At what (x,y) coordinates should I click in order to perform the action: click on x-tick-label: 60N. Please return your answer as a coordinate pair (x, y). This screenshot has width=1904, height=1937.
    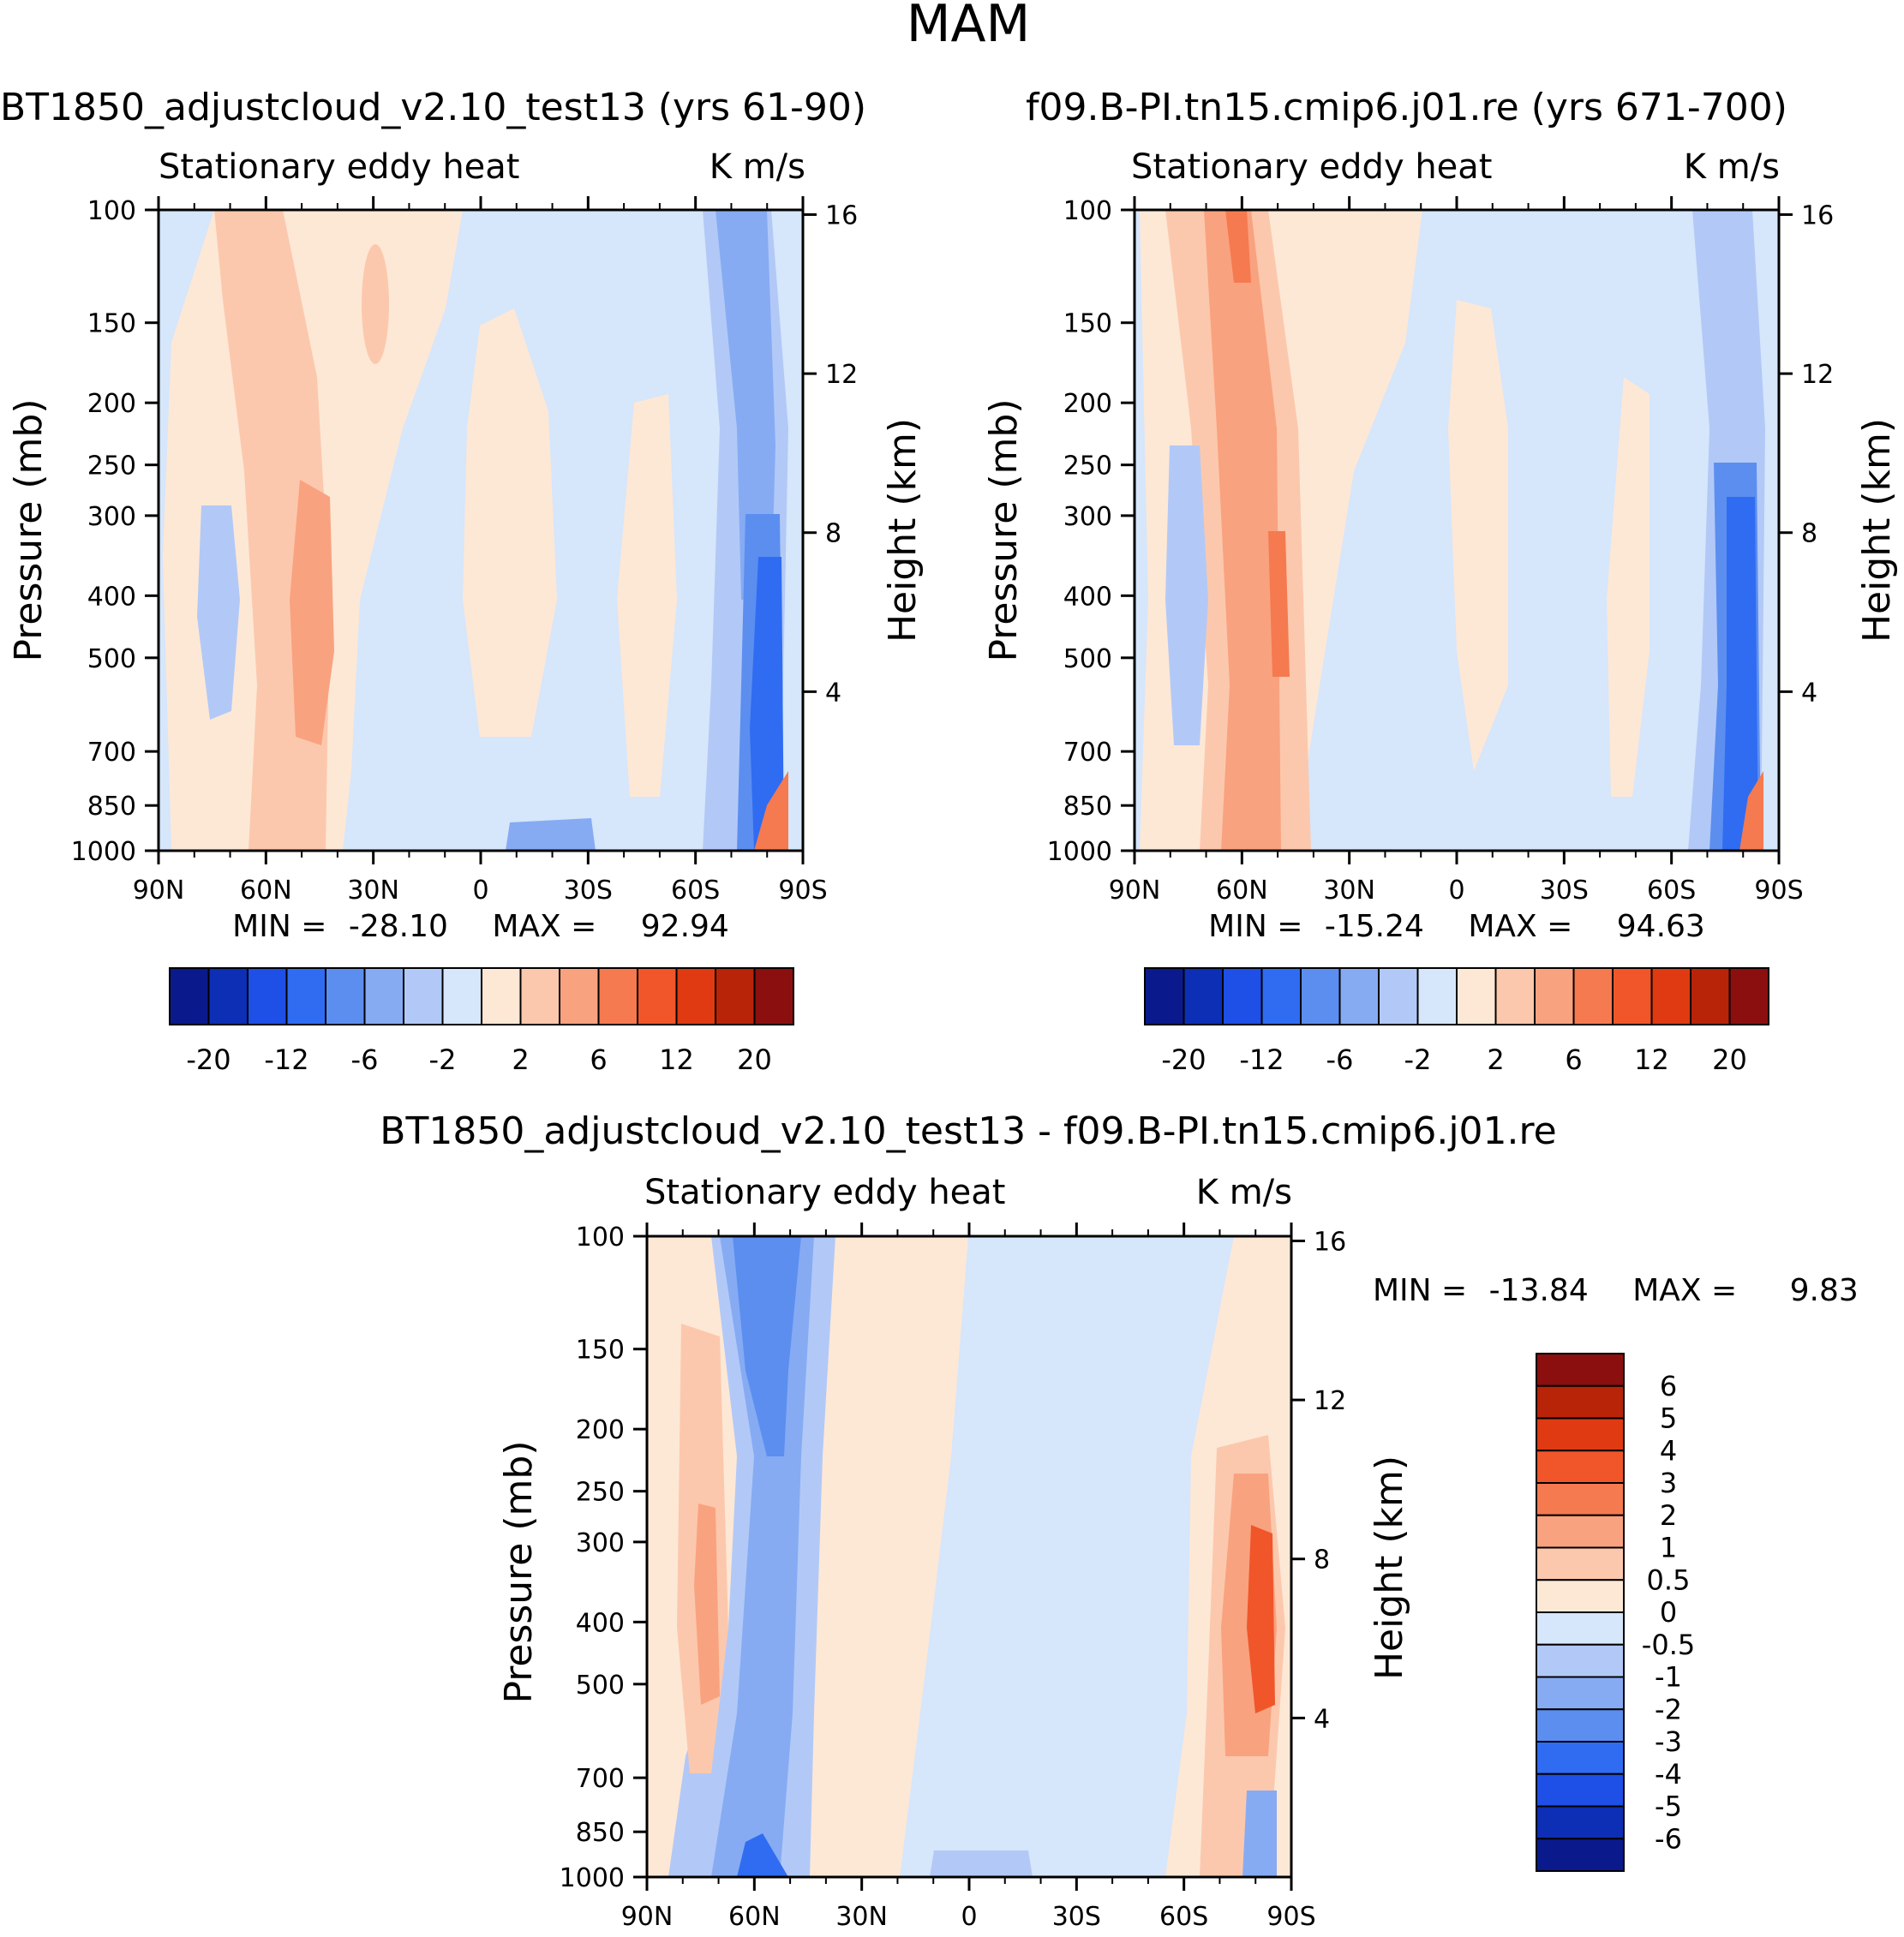
    Looking at the image, I should click on (266, 891).